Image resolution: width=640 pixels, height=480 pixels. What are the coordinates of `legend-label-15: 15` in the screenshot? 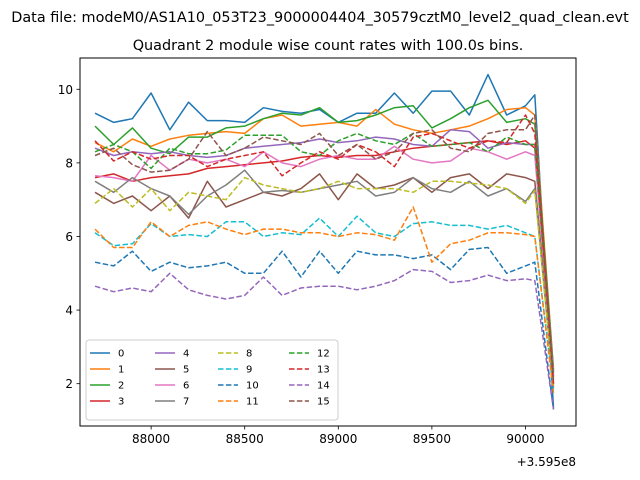 It's located at (323, 402).